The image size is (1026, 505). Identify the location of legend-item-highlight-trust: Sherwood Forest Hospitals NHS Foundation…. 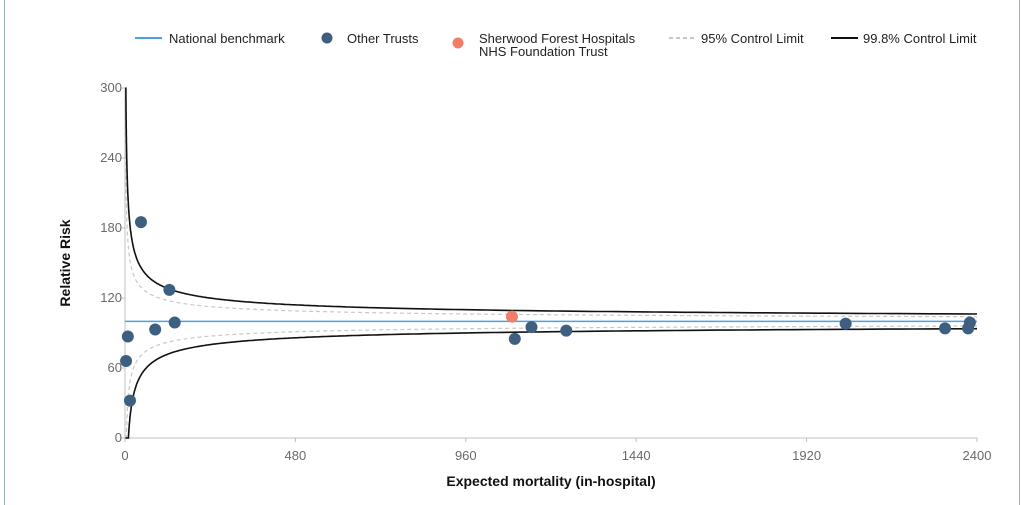
(545, 45).